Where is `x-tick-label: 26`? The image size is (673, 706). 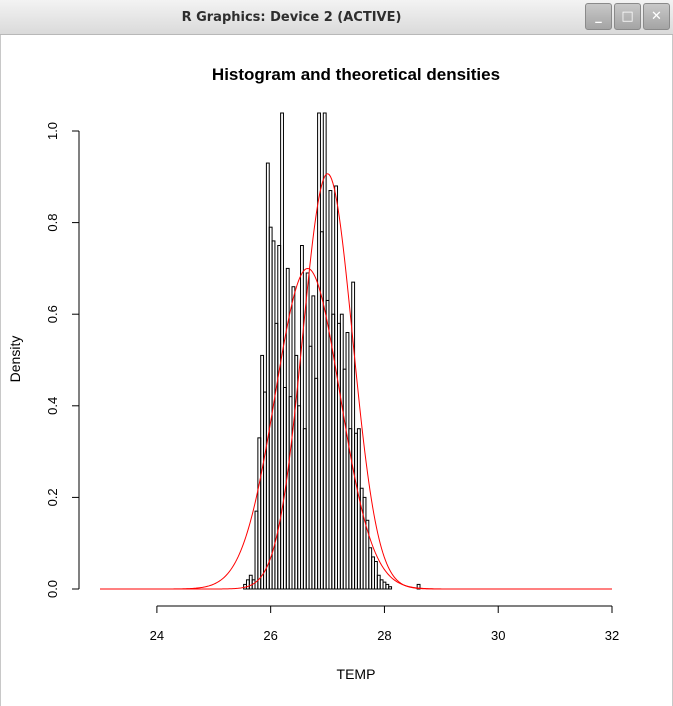
x-tick-label: 26 is located at coordinates (270, 635).